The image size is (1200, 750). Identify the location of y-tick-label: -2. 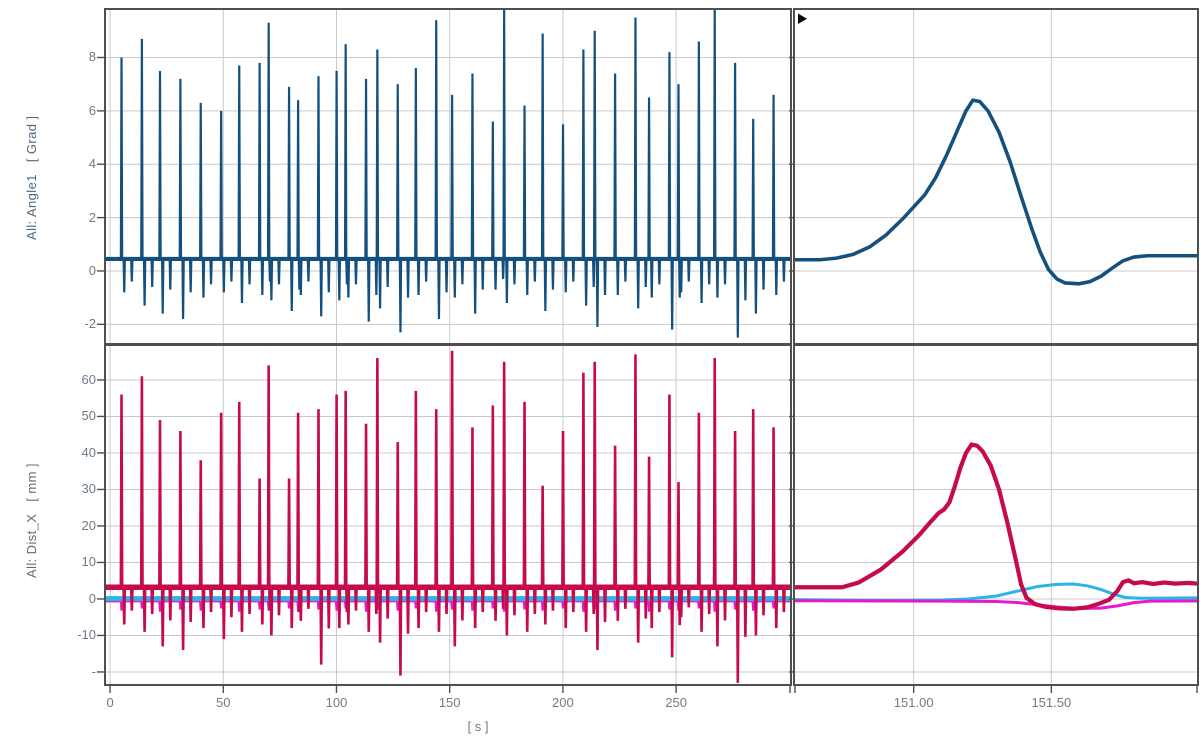
(90, 324).